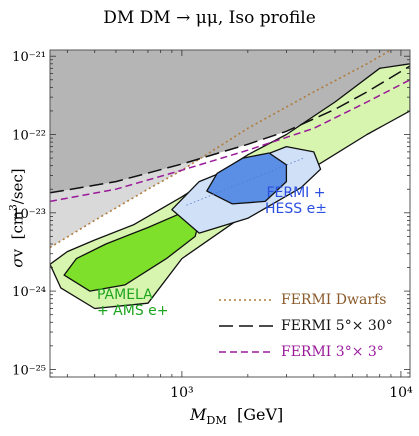  I want to click on y-axis-label: σv [cm3/sec], so click(17, 218).